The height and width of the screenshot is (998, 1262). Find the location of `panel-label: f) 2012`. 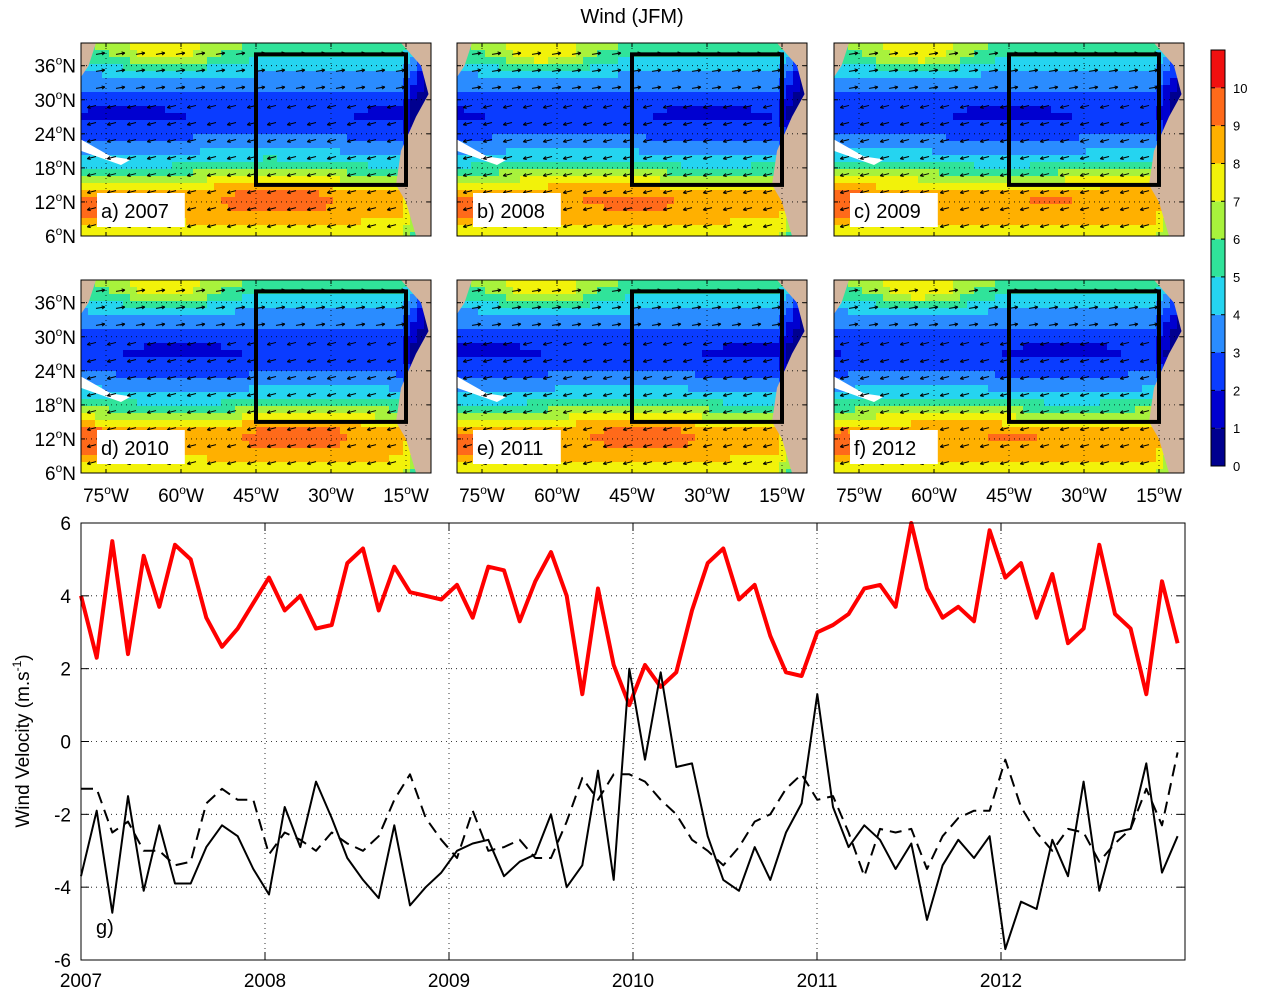

panel-label: f) 2012 is located at coordinates (885, 449).